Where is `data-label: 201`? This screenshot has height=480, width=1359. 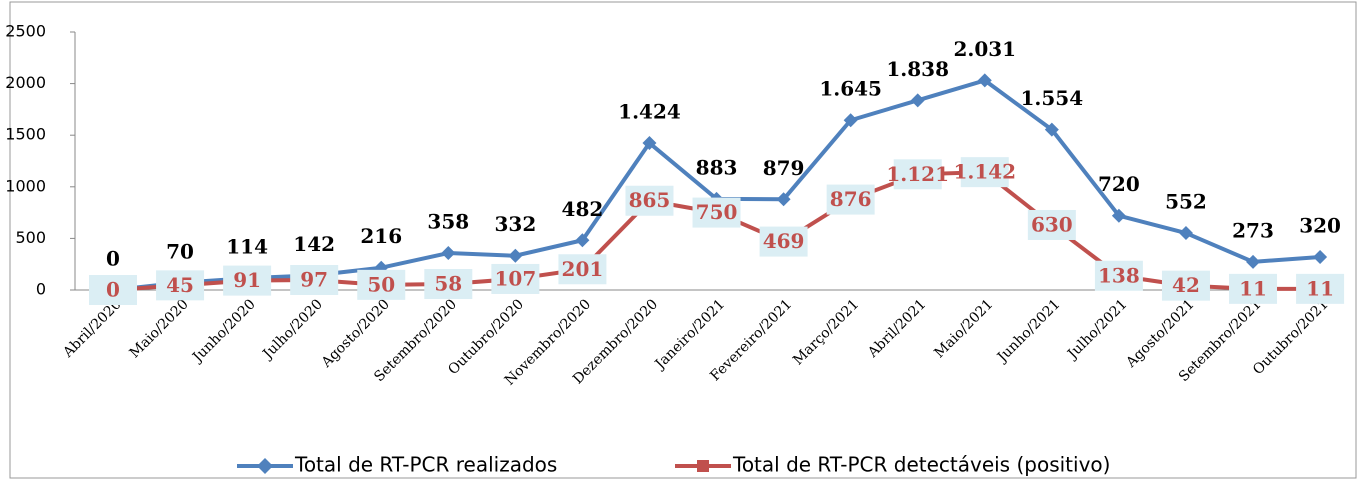 data-label: 201 is located at coordinates (583, 269).